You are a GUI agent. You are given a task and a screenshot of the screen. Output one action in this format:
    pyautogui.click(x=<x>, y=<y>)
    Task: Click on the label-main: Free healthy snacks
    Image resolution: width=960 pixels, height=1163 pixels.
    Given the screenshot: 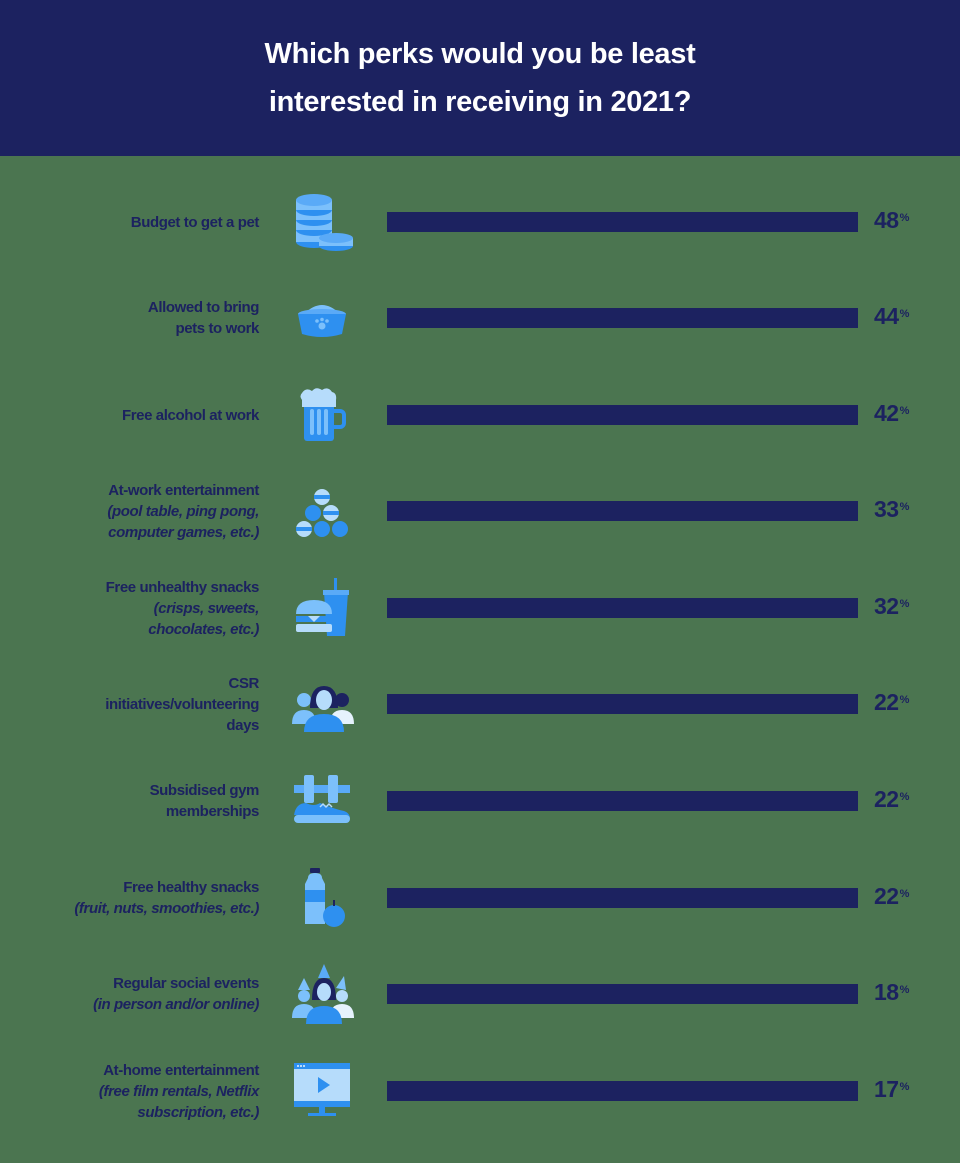 What is the action you would take?
    pyautogui.click(x=191, y=887)
    